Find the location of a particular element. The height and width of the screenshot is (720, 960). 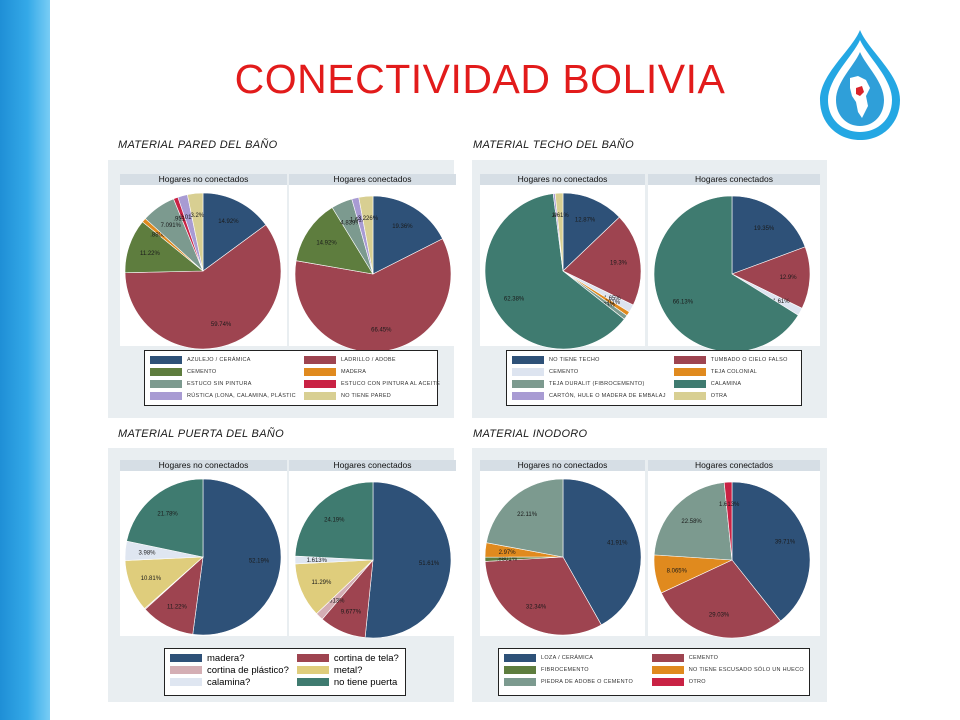

legend-label: RÚSTICA (LONA, CALAMINA, PLÁSTIC is located at coordinates (241, 396).